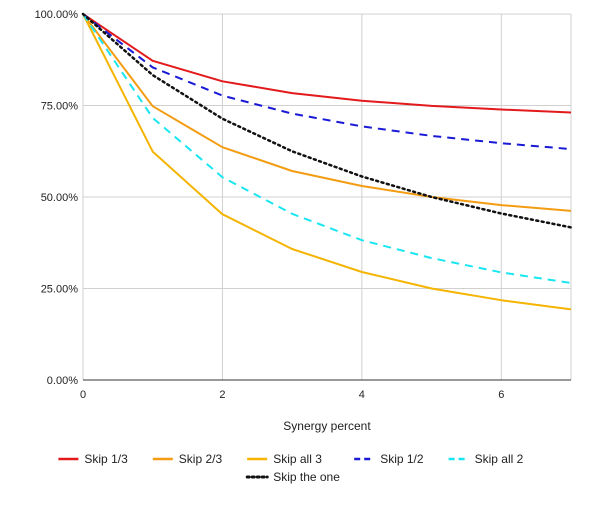 This screenshot has height=513, width=600. I want to click on legend-item-4: Skip all 2, so click(486, 459).